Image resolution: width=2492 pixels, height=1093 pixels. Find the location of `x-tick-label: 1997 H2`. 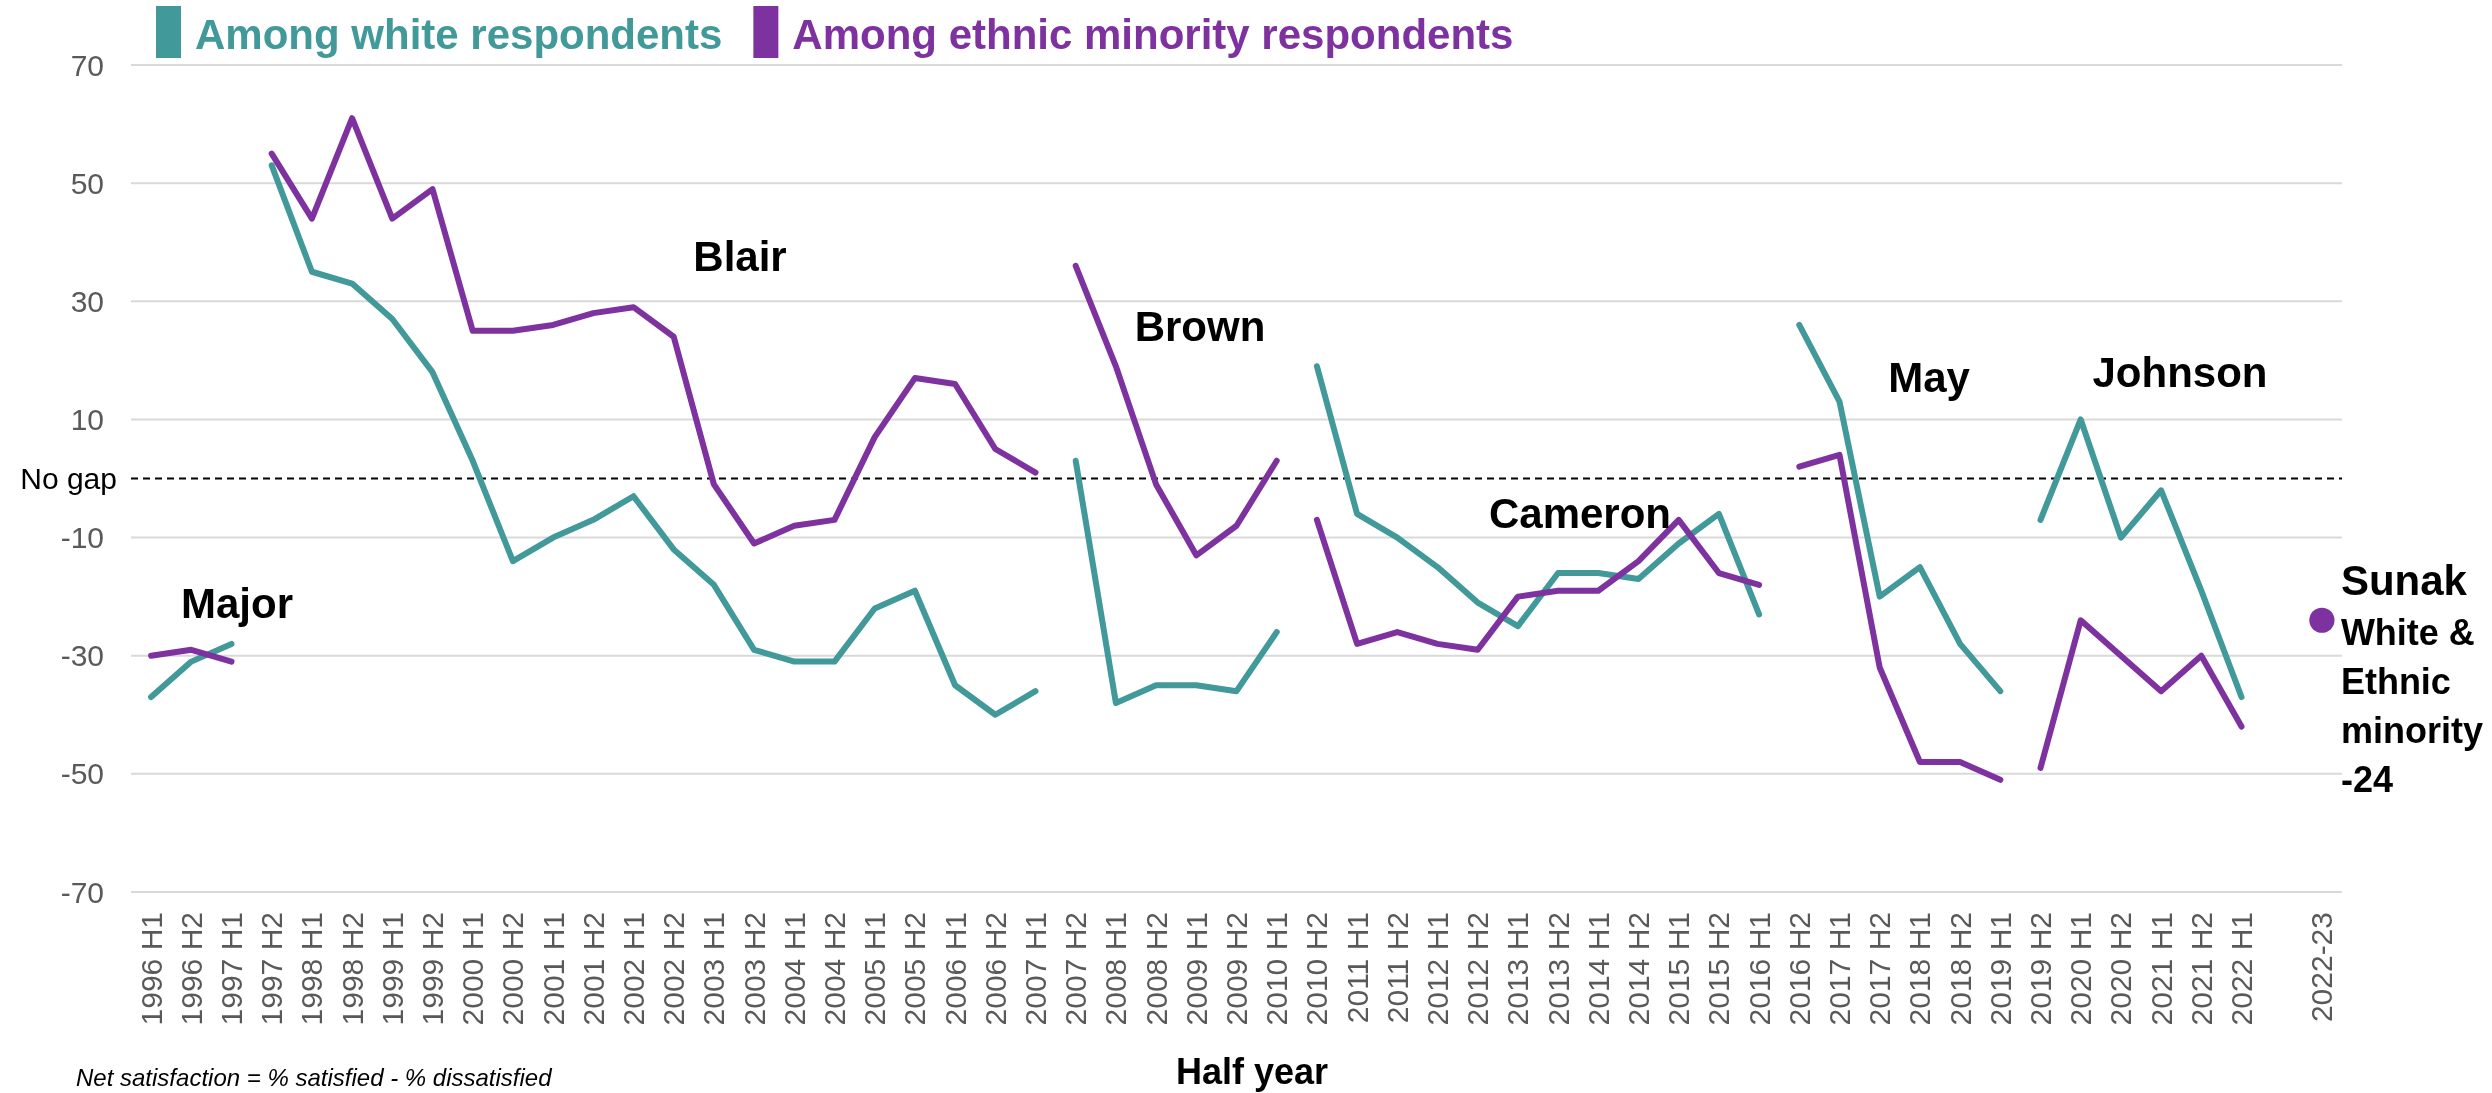

x-tick-label: 1997 H2 is located at coordinates (272, 969).